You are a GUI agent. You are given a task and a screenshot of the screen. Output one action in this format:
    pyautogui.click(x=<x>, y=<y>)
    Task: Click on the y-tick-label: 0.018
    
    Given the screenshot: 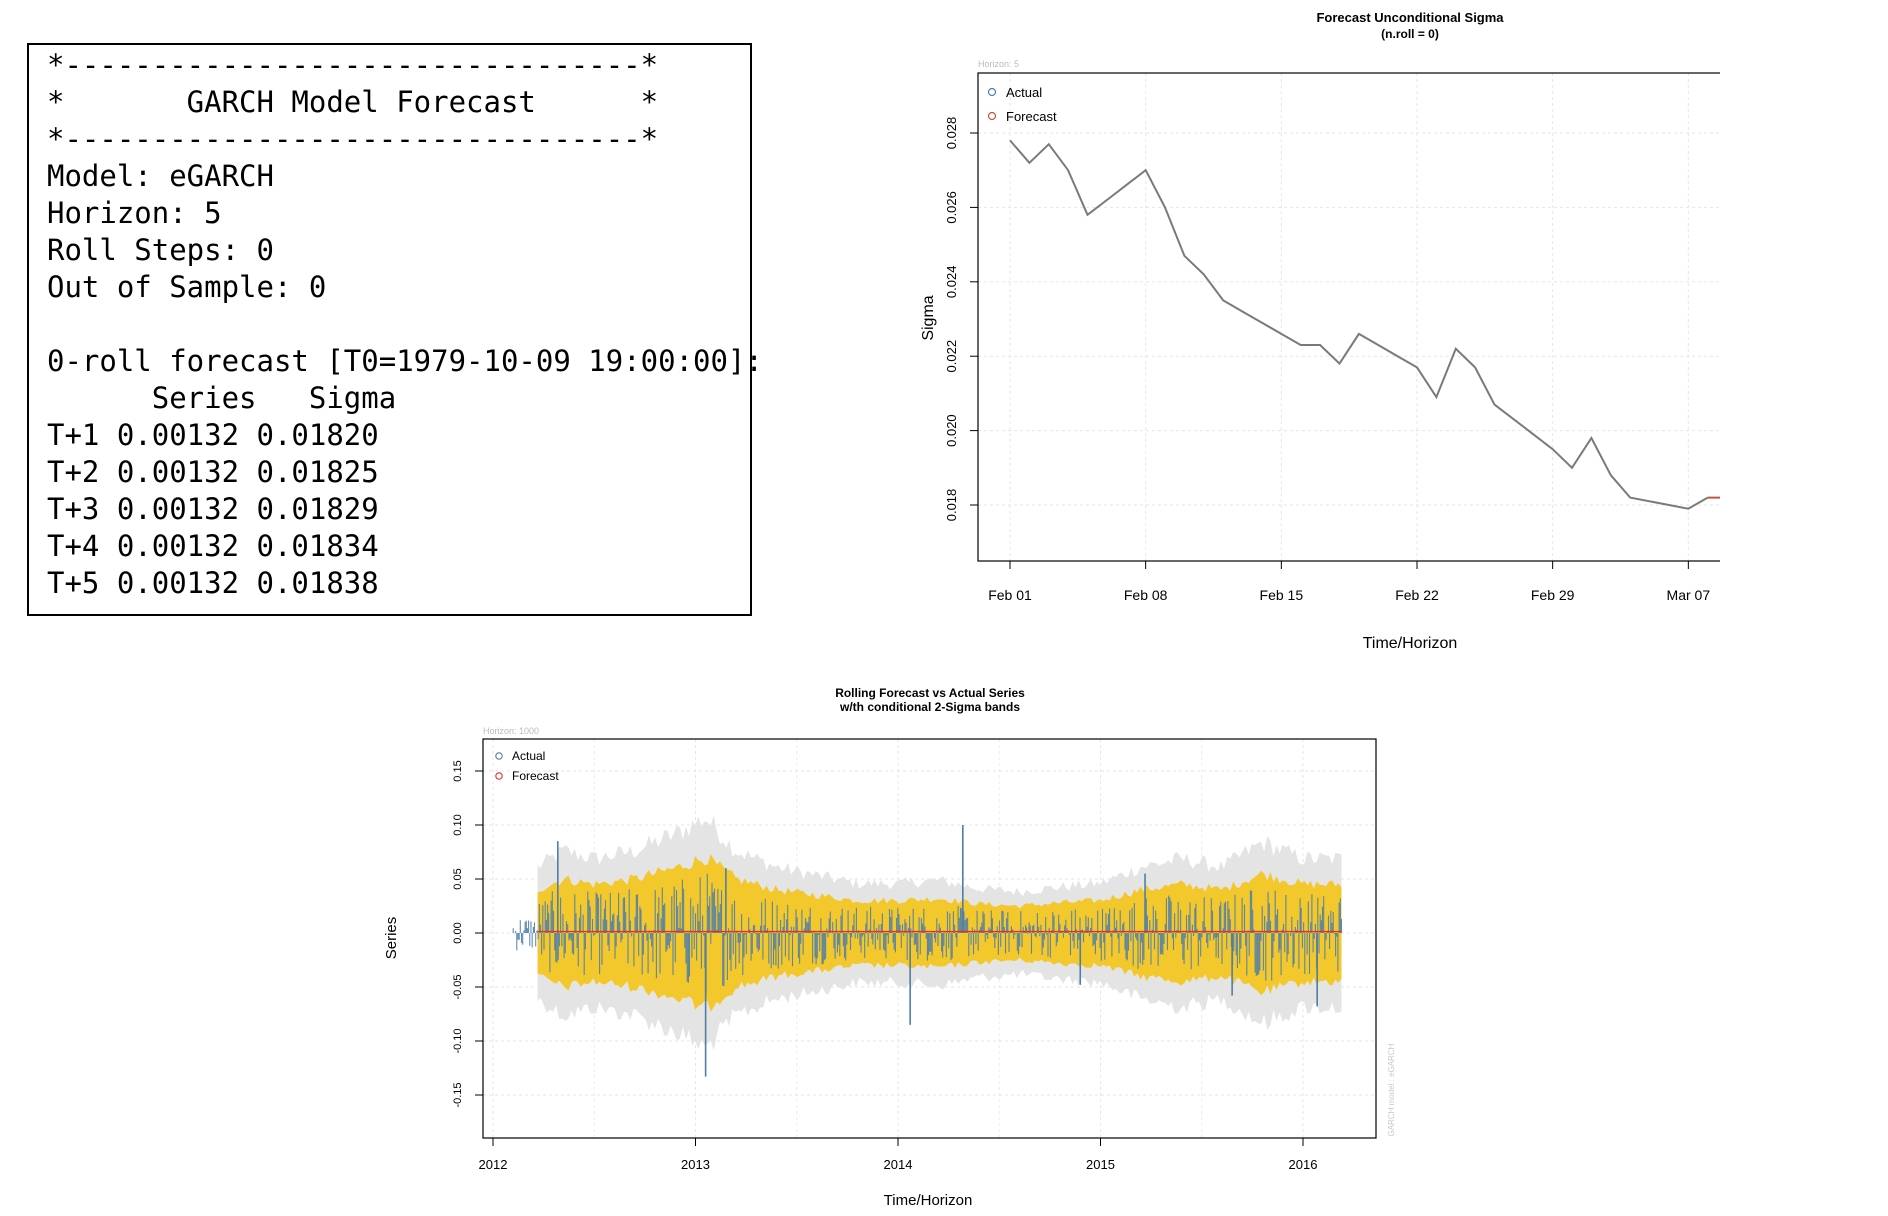 What is the action you would take?
    pyautogui.click(x=951, y=505)
    